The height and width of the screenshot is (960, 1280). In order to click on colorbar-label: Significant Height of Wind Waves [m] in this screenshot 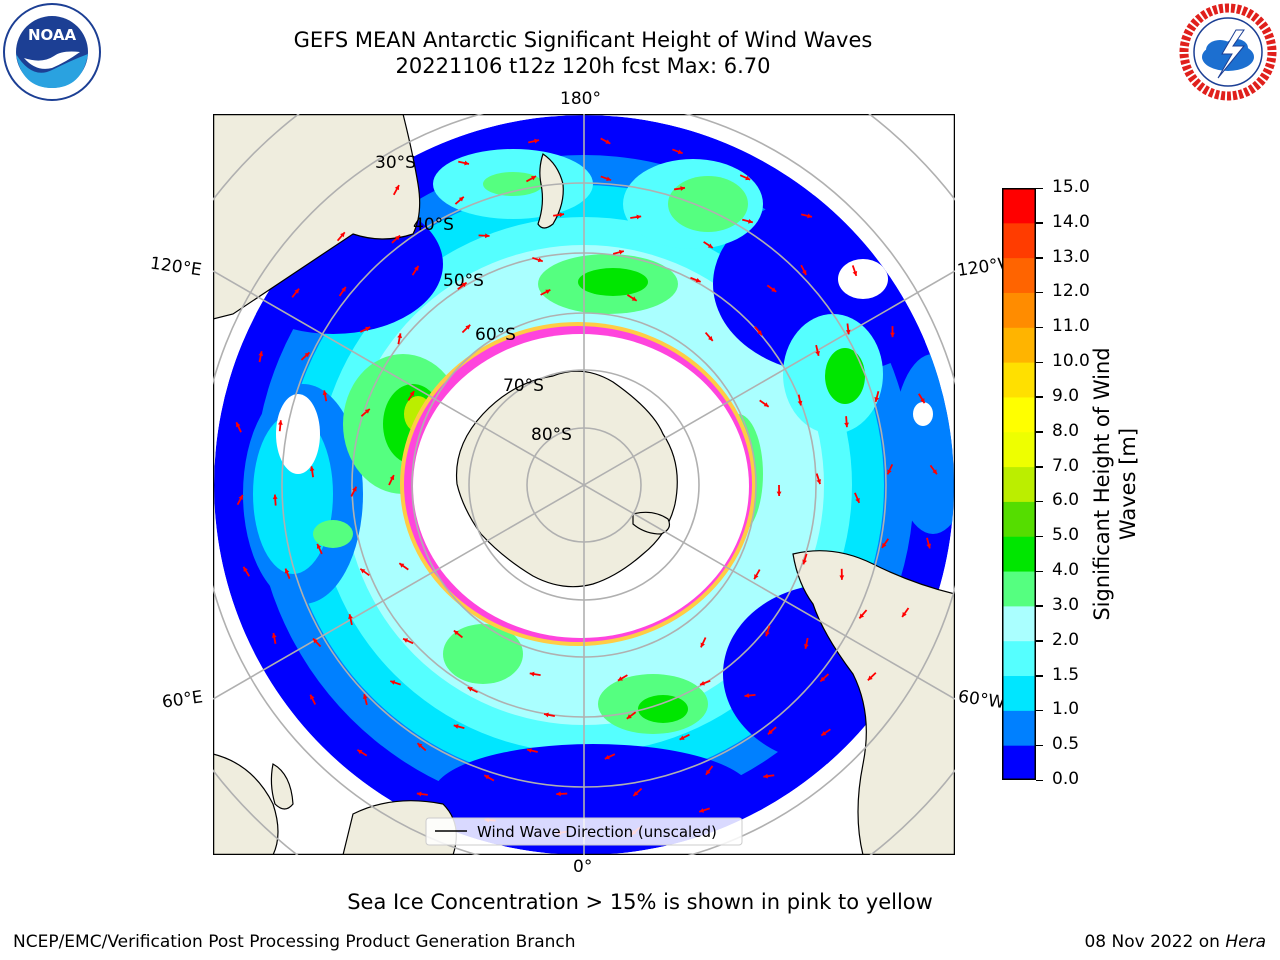, I will do `click(1115, 484)`.